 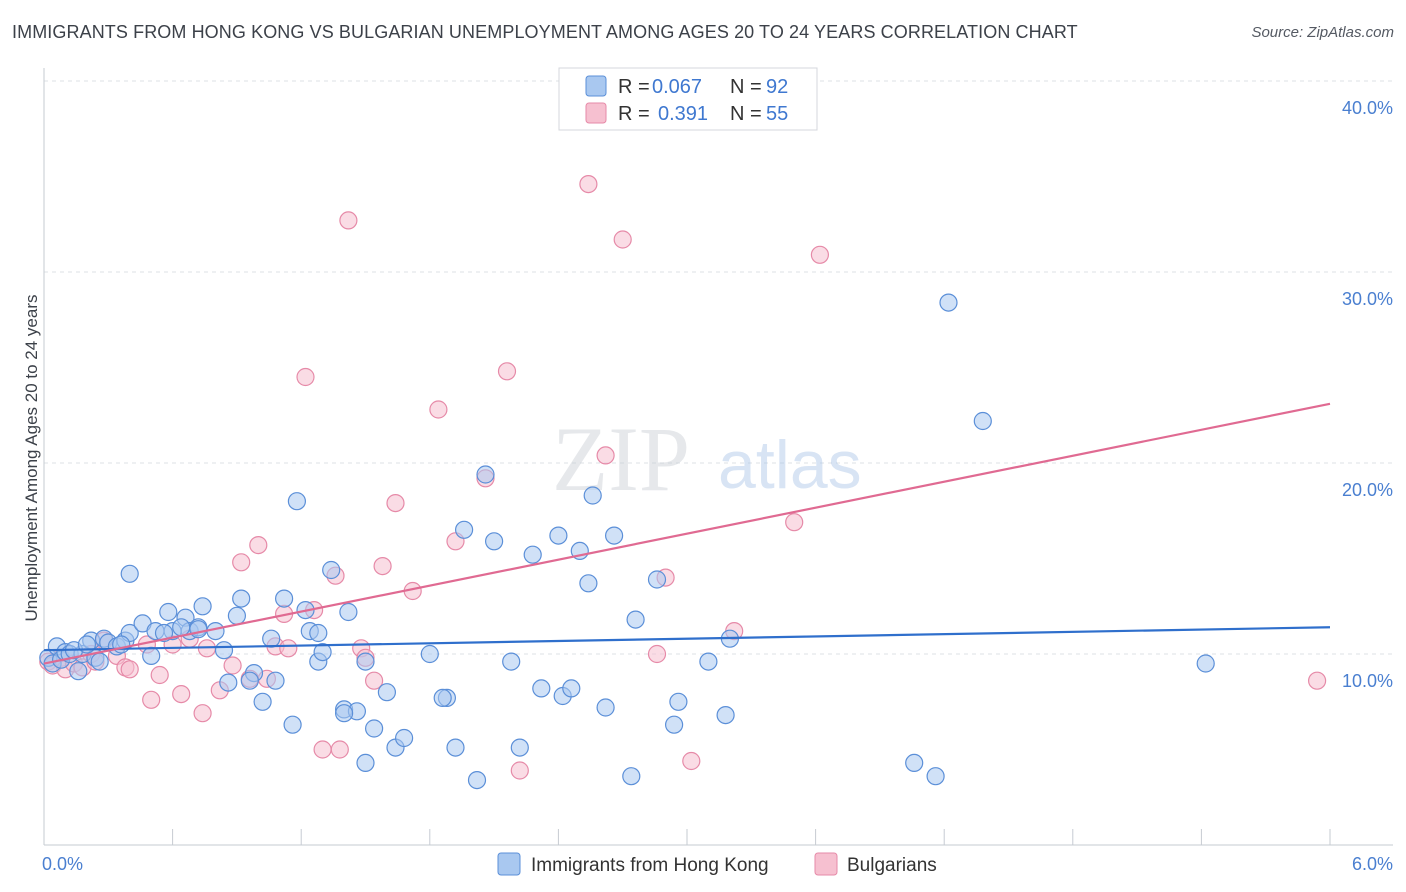 I want to click on source-label: Source: ZipAtlas.com, so click(x=1322, y=32).